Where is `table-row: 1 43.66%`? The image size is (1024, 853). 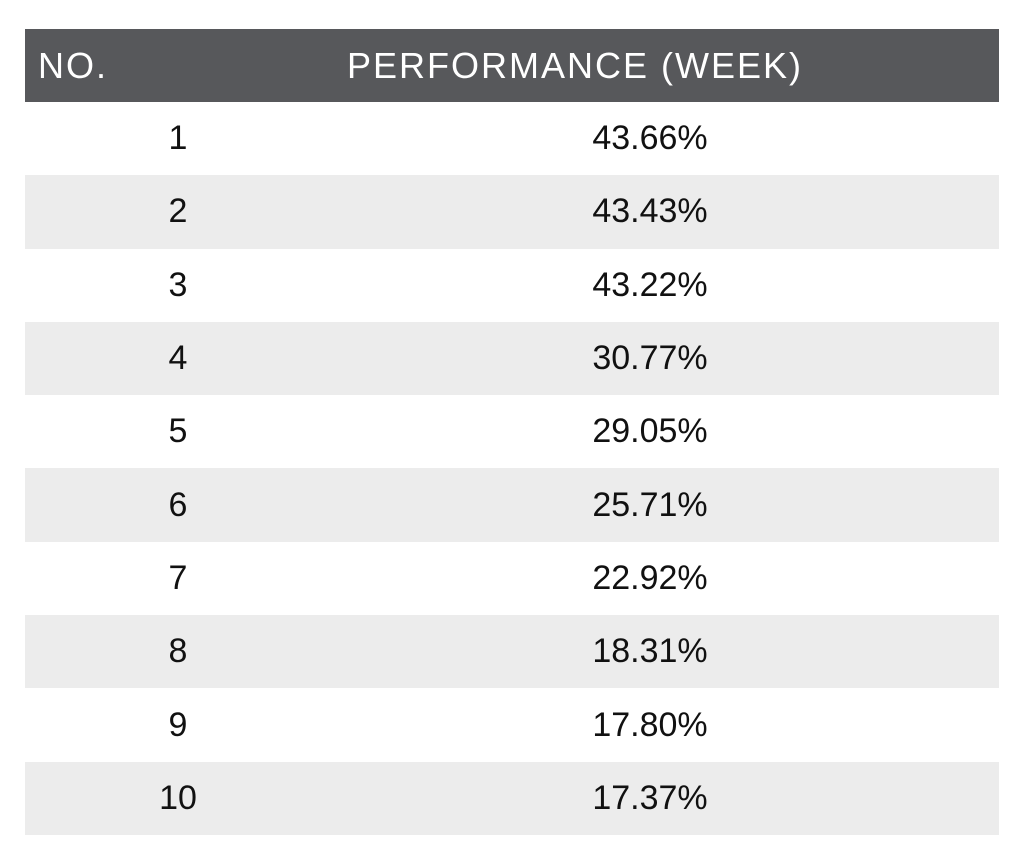
table-row: 1 43.66% is located at coordinates (512, 138).